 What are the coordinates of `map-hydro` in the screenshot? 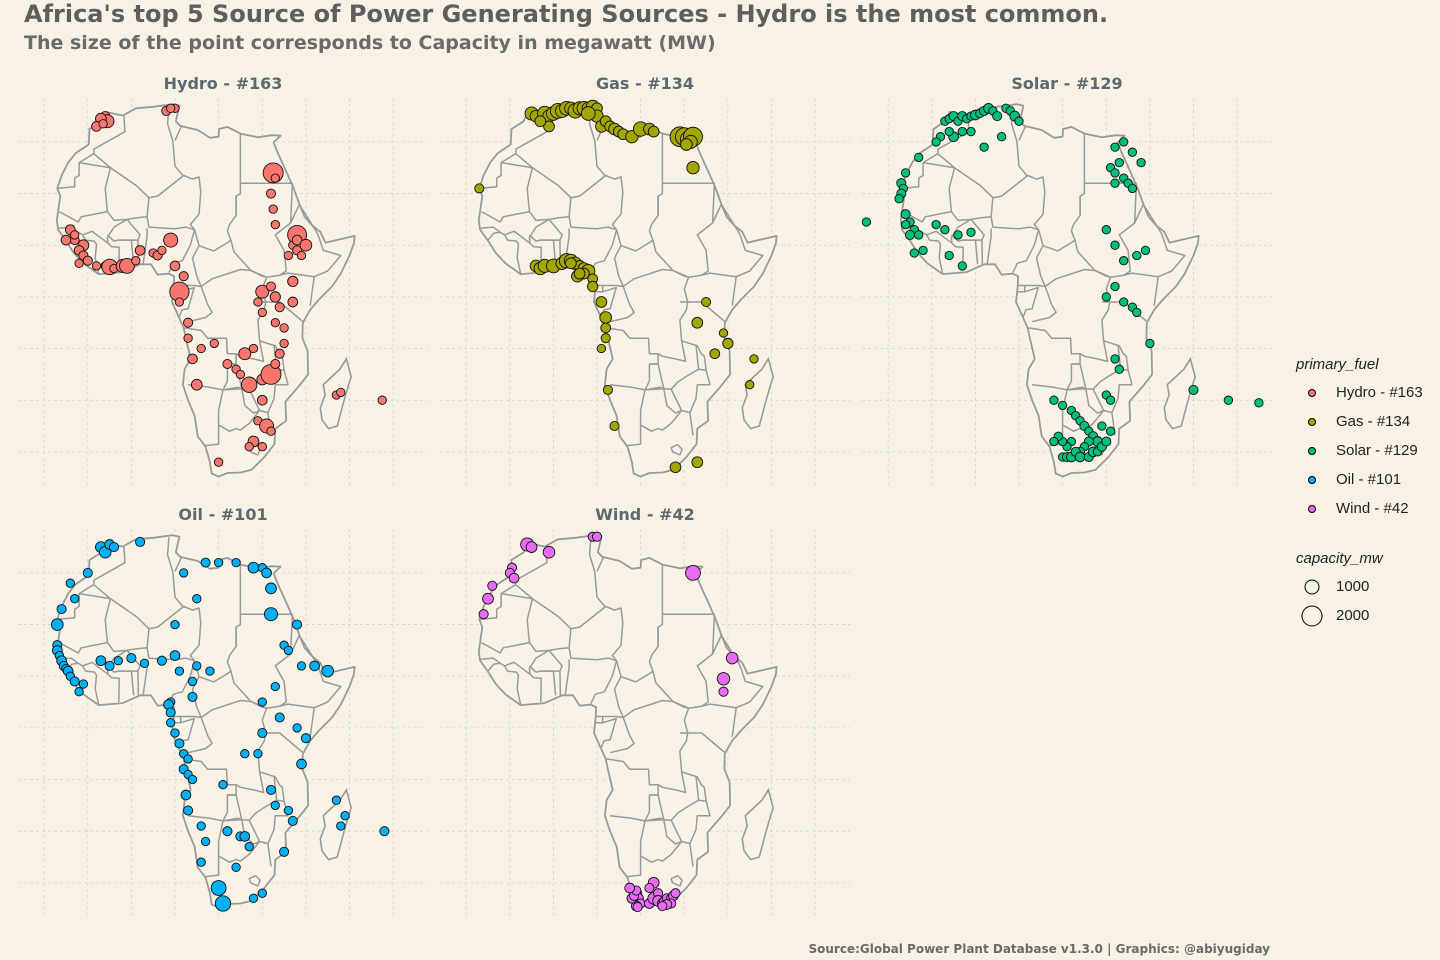 It's located at (223, 293).